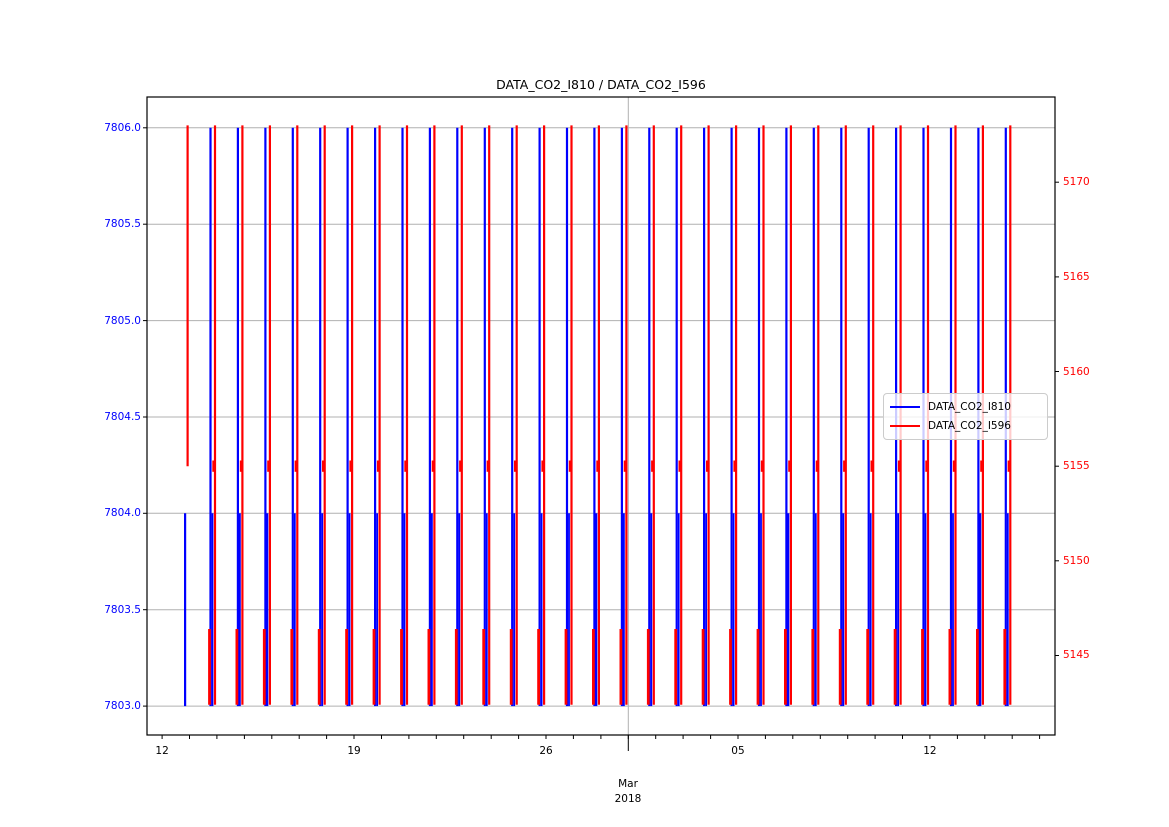 This screenshot has height=827, width=1169. Describe the element at coordinates (1076, 655) in the screenshot. I see `y-right-tick-label: 5145` at that location.